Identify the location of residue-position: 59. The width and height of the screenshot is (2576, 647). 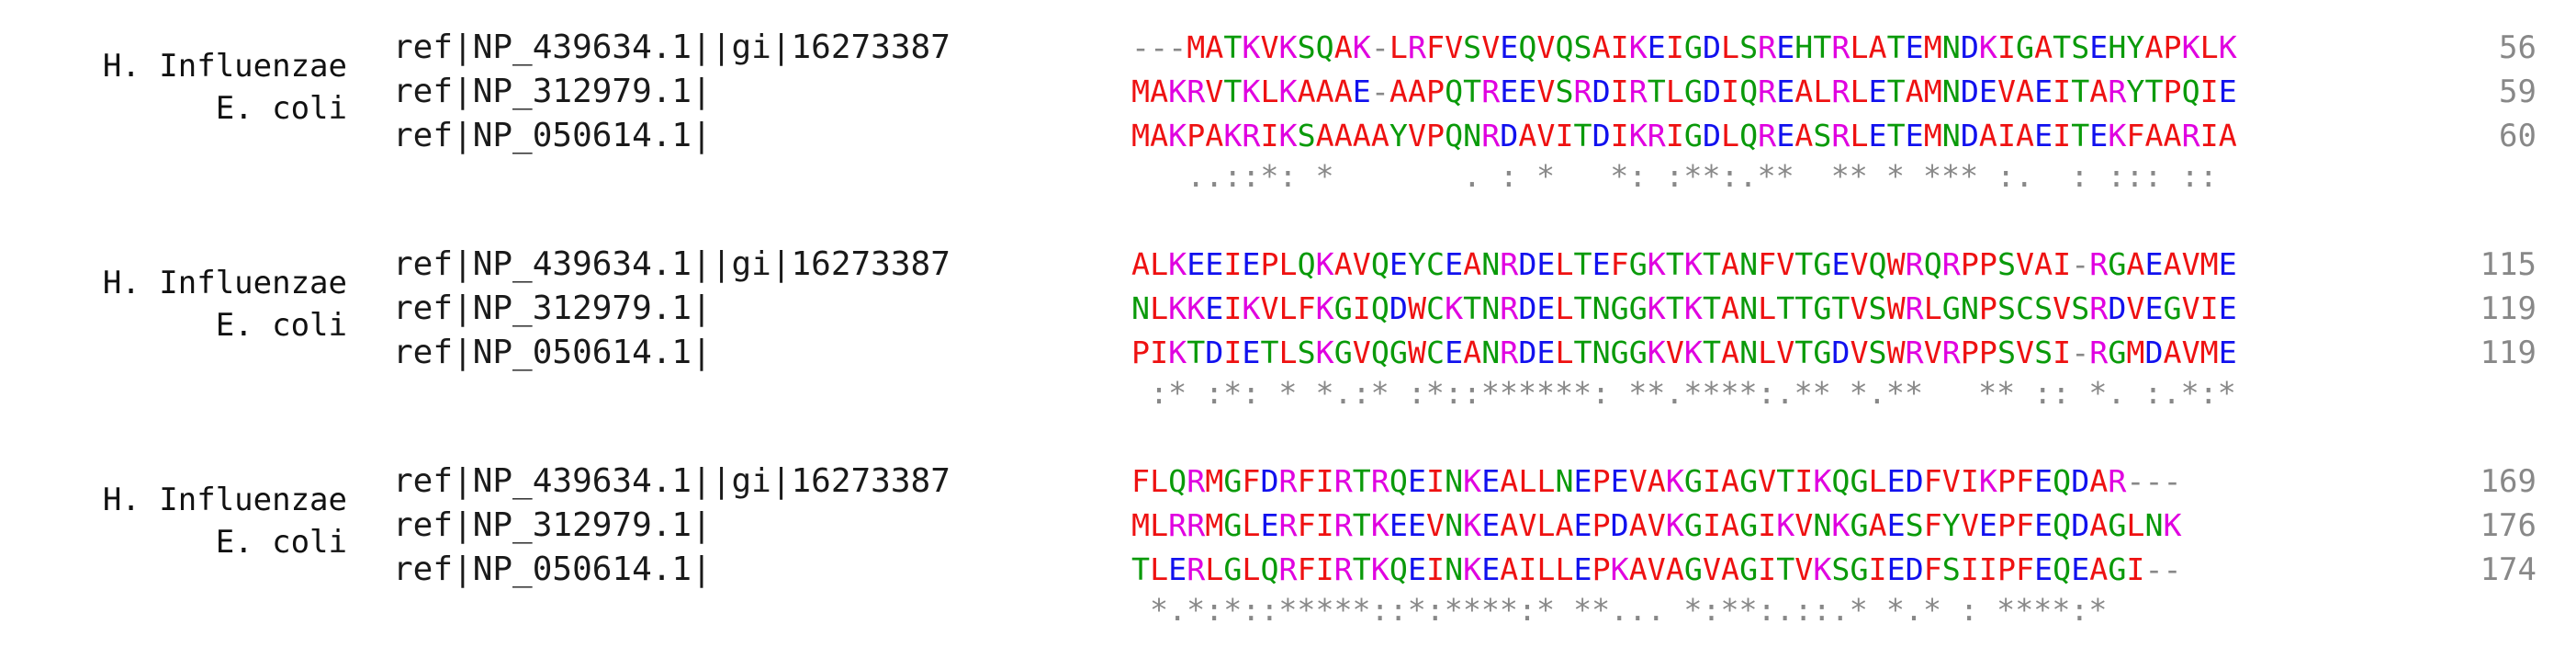
(2518, 92).